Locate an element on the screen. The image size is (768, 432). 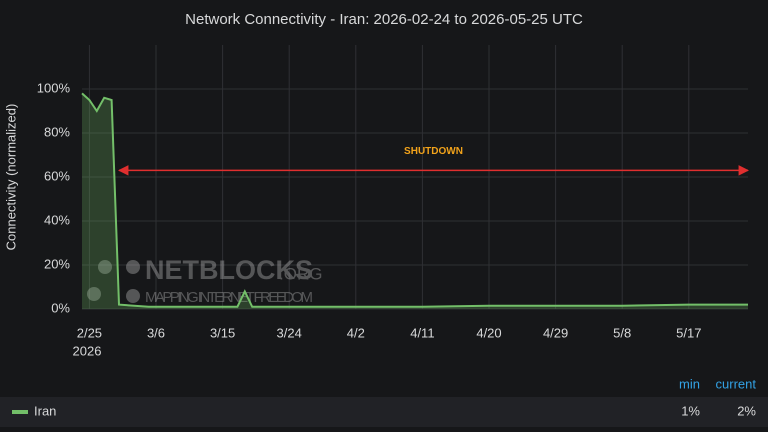
y-tick-label: 20% is located at coordinates (57, 263).